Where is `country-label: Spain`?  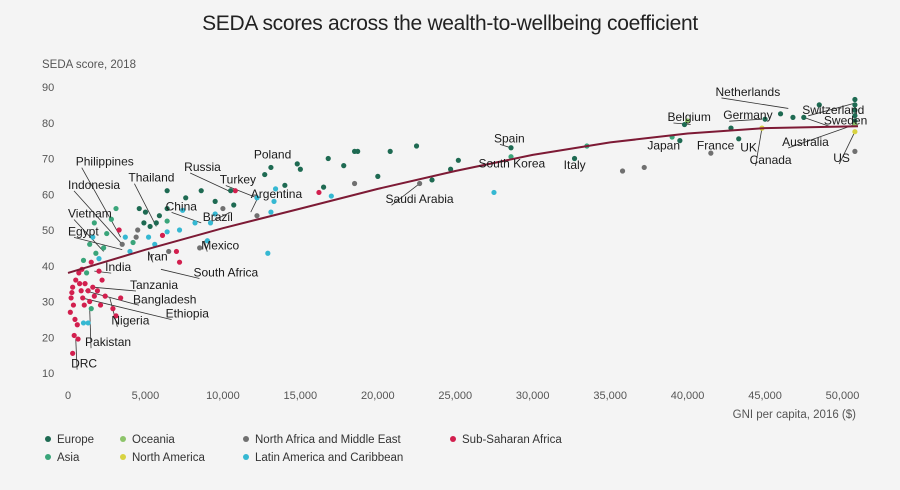 country-label: Spain is located at coordinates (509, 138).